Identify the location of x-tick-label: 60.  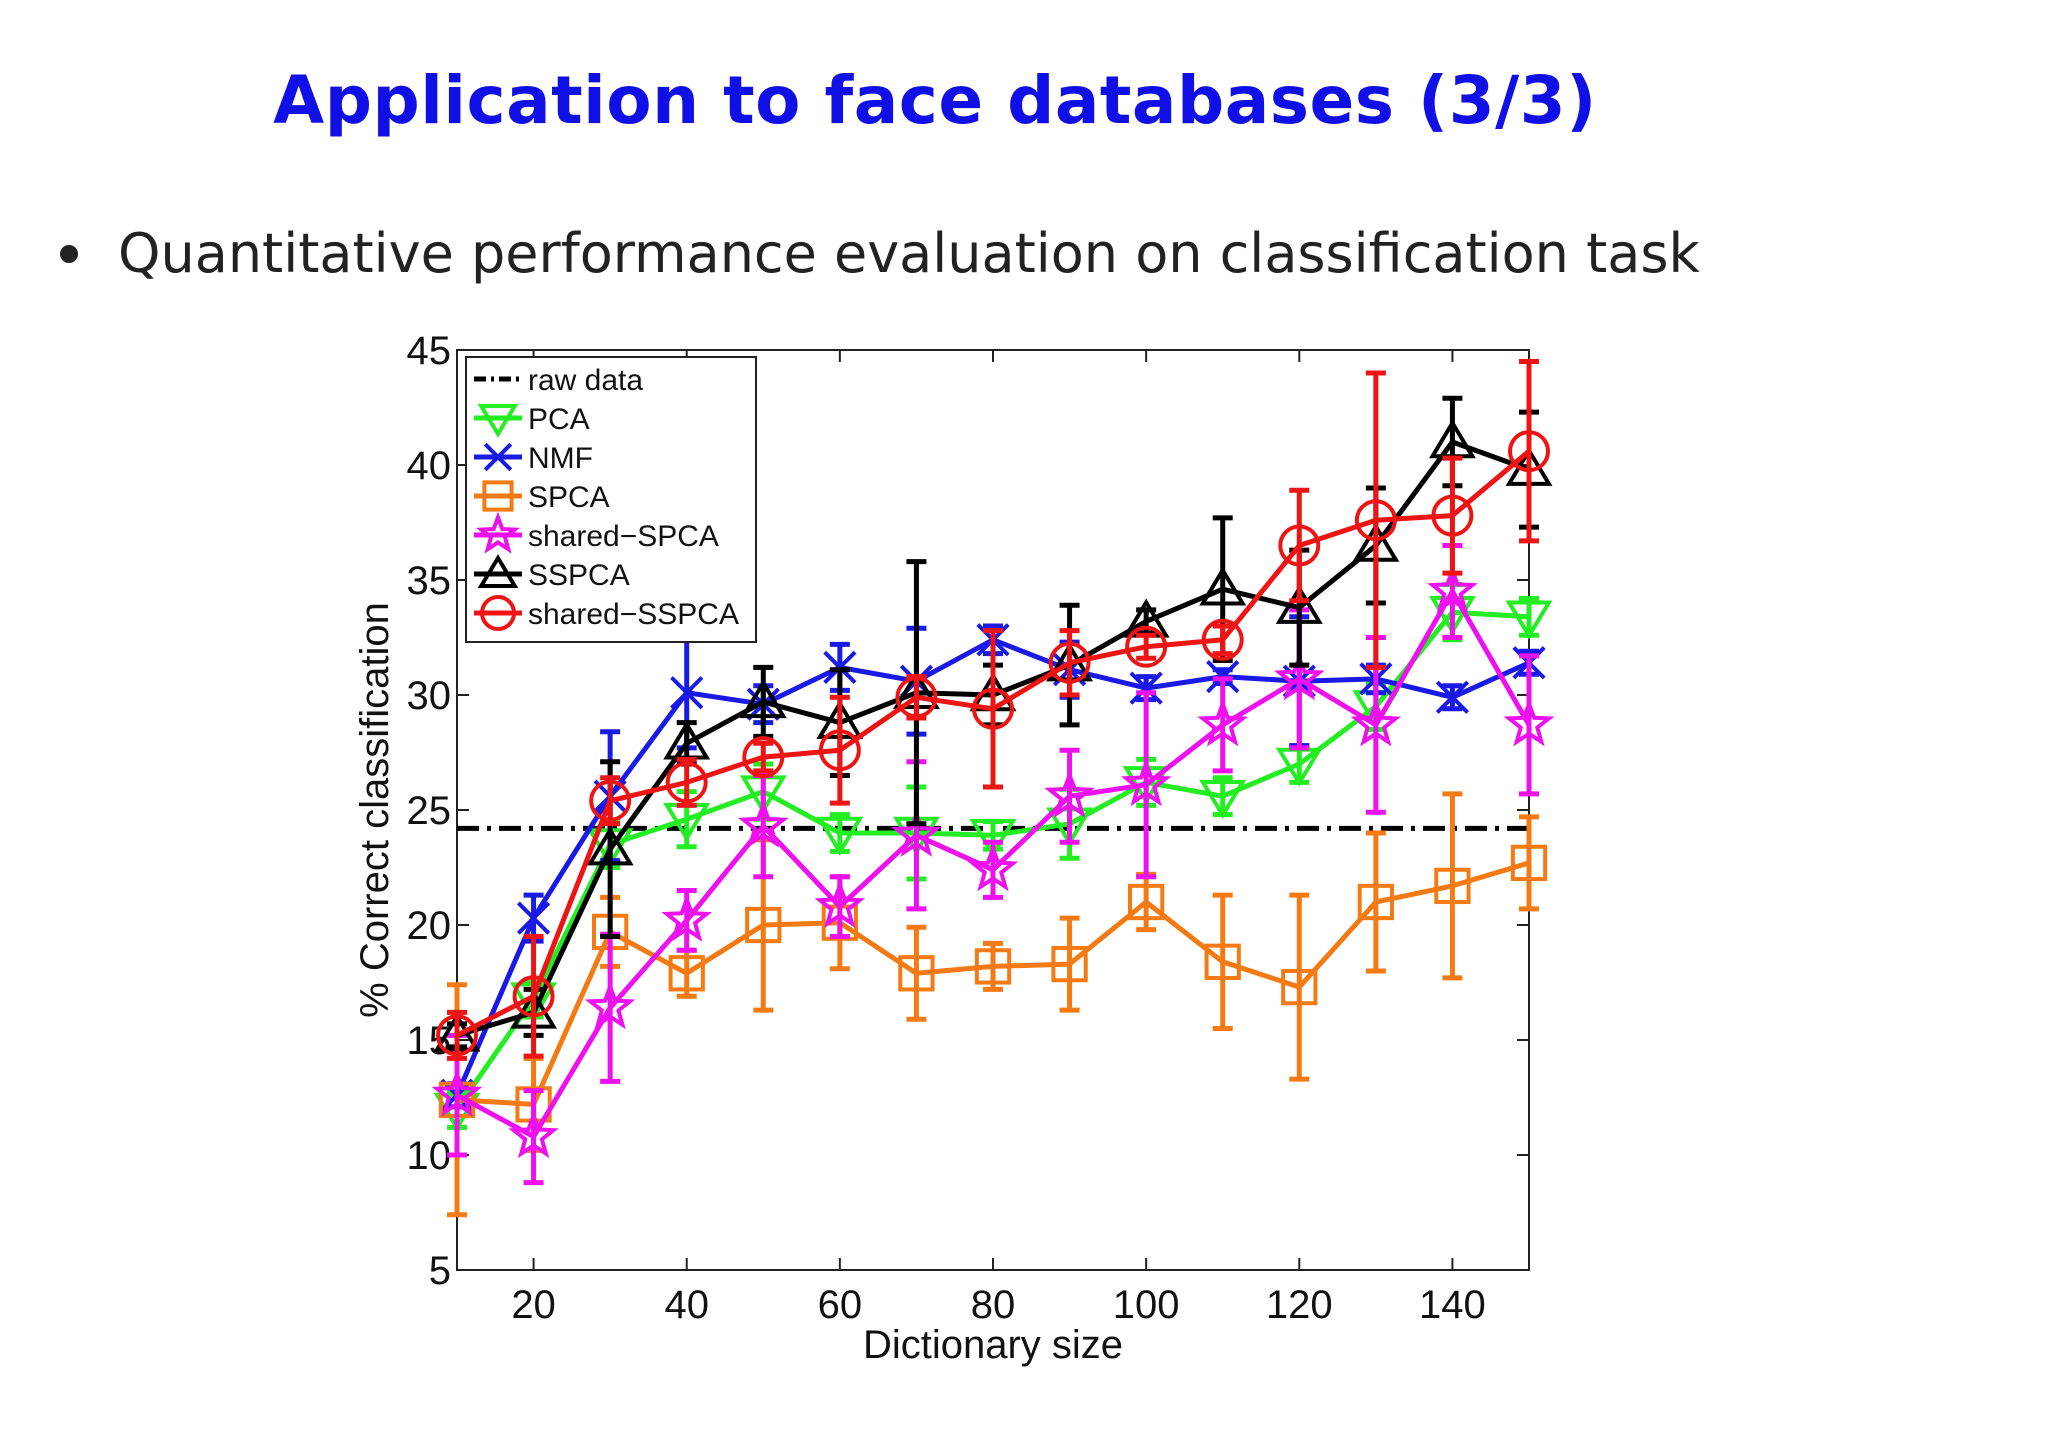
(840, 1305).